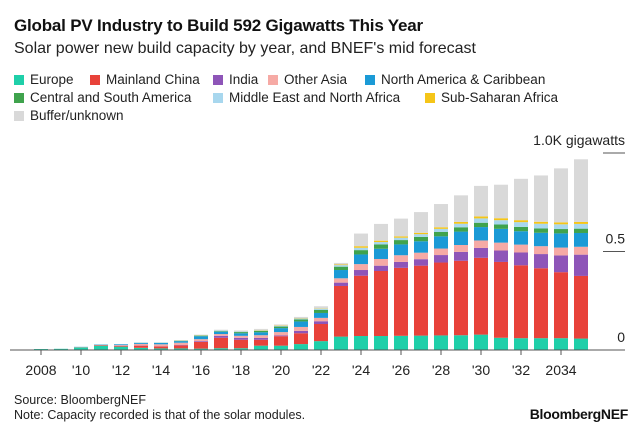  I want to click on legend-item: India, so click(235, 79).